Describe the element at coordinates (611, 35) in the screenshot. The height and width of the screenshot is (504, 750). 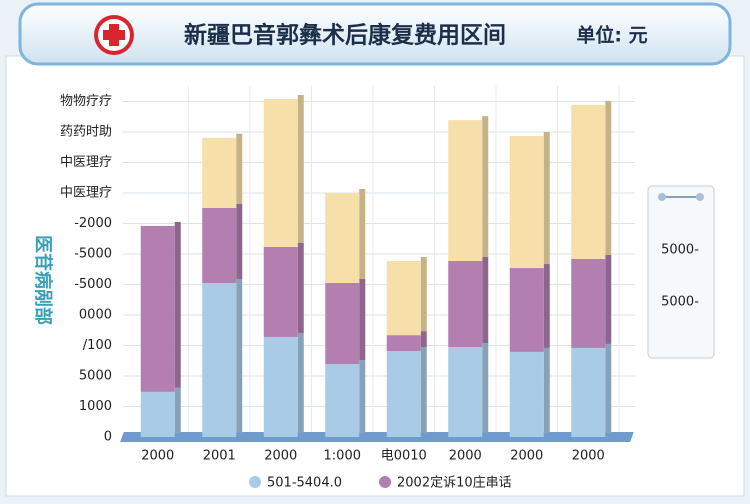
I see `unit-label: 单位: 元` at that location.